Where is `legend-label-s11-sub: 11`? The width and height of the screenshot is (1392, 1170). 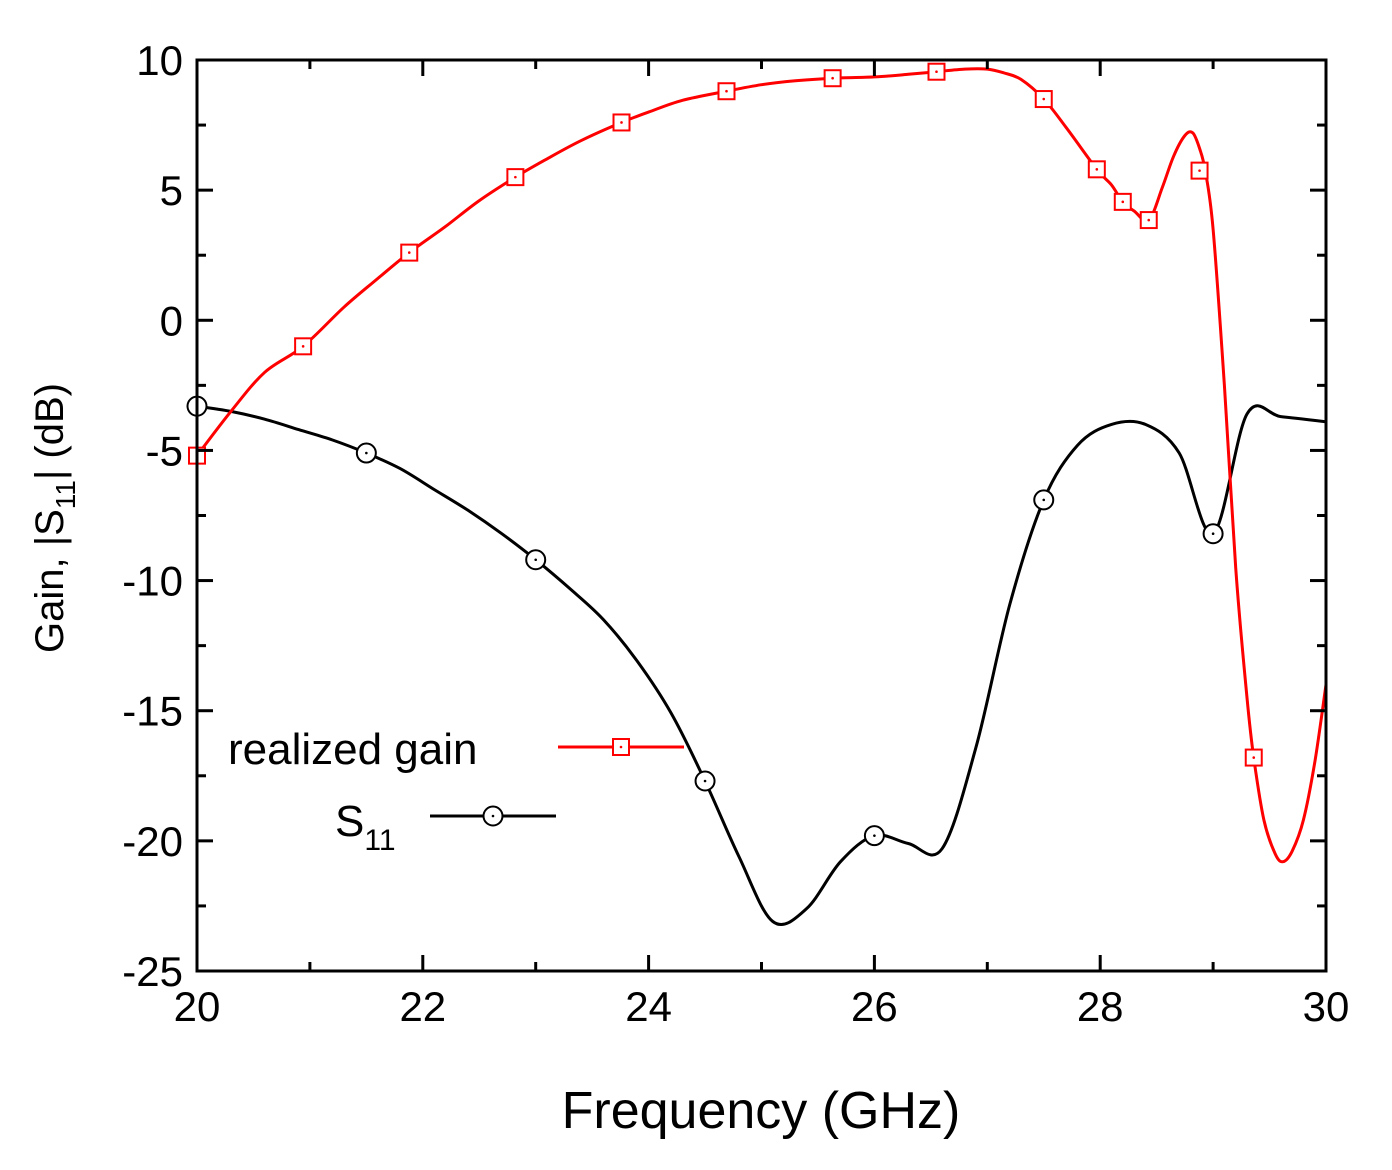 legend-label-s11-sub: 11 is located at coordinates (379, 840).